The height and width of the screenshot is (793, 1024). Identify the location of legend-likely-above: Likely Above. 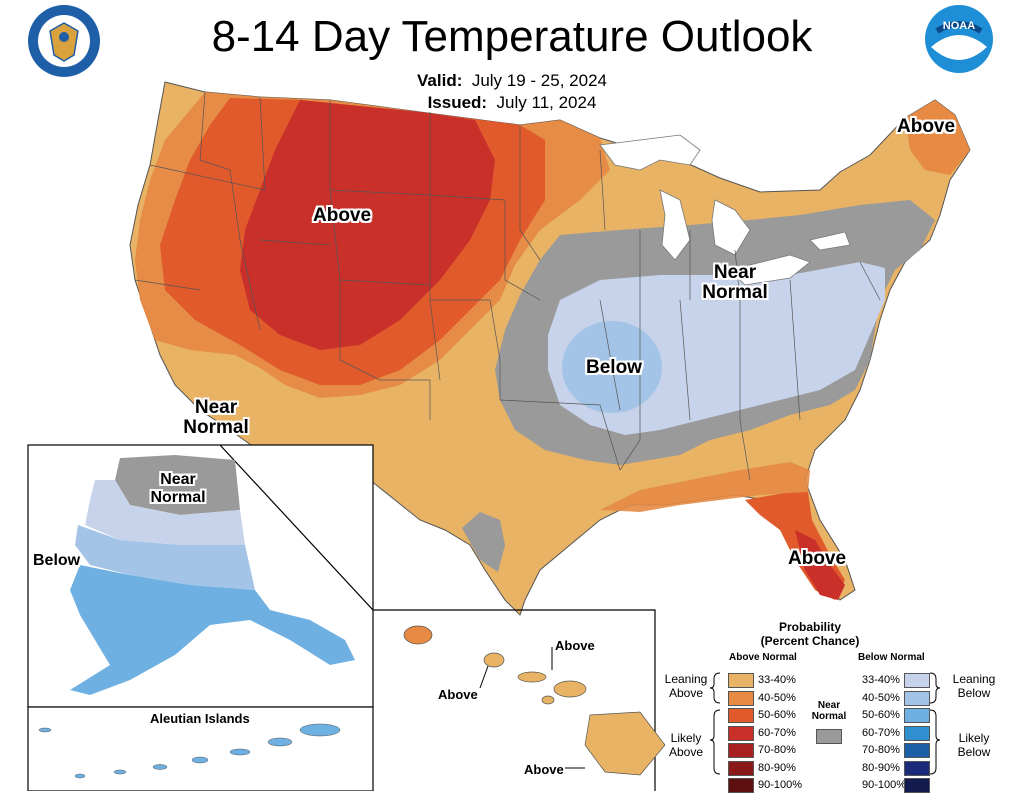
(686, 745).